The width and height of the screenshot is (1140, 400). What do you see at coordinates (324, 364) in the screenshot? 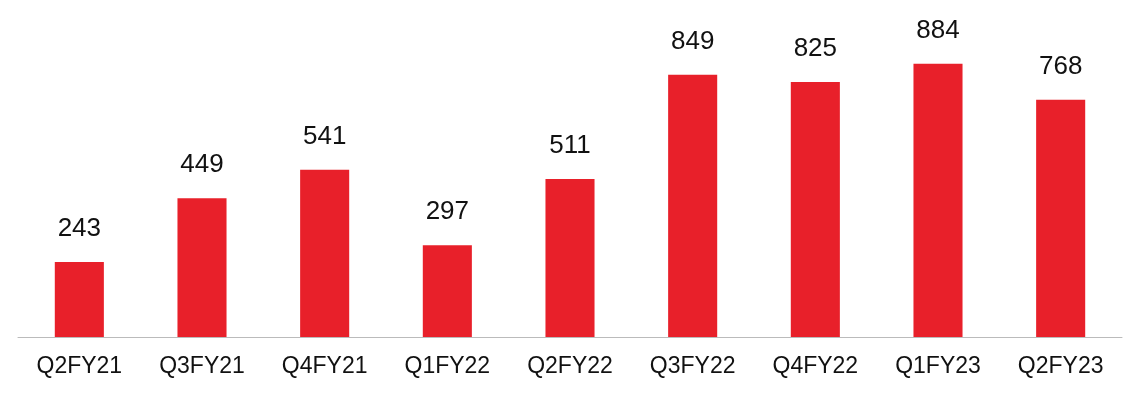
I see `x-tick-label: Q4FY21` at bounding box center [324, 364].